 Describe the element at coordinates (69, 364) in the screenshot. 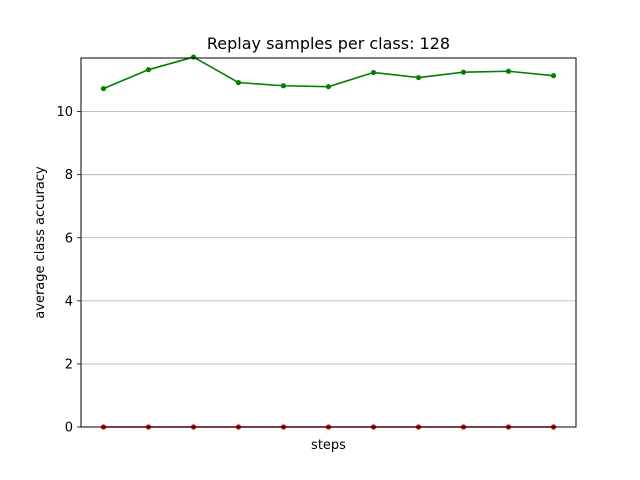

I see `y-tick-label: 2` at that location.